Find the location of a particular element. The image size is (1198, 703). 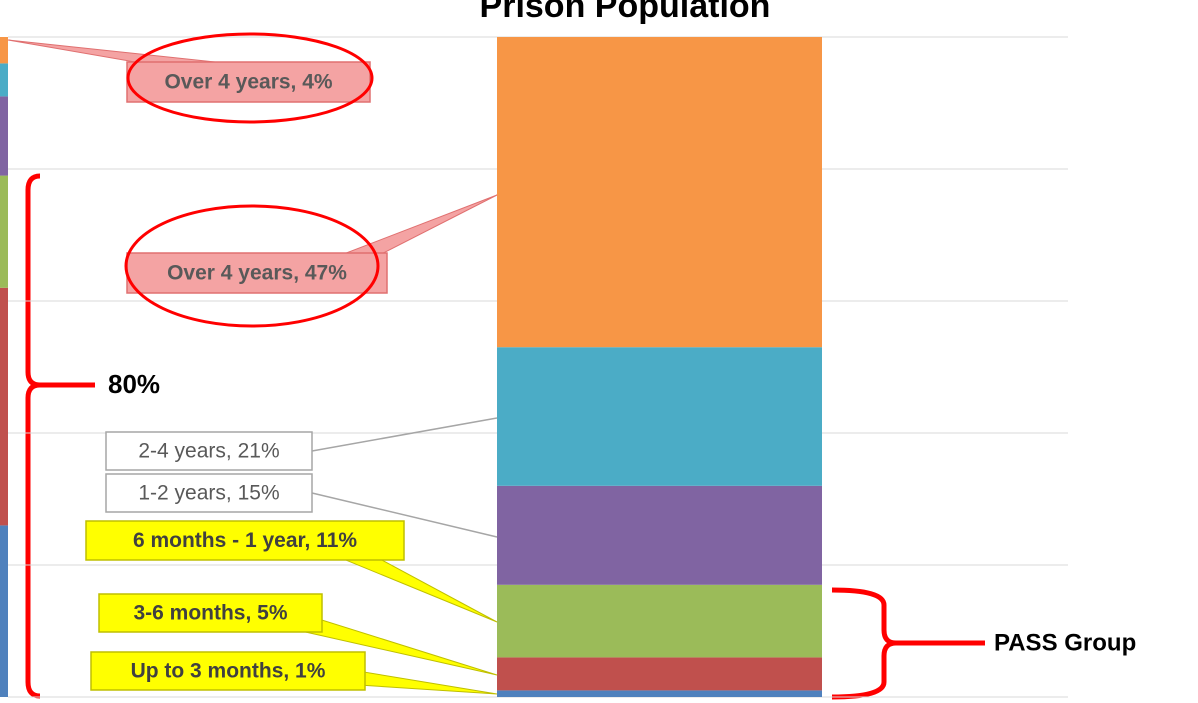

data-label: 1-2 years, 15% is located at coordinates (301, 505).